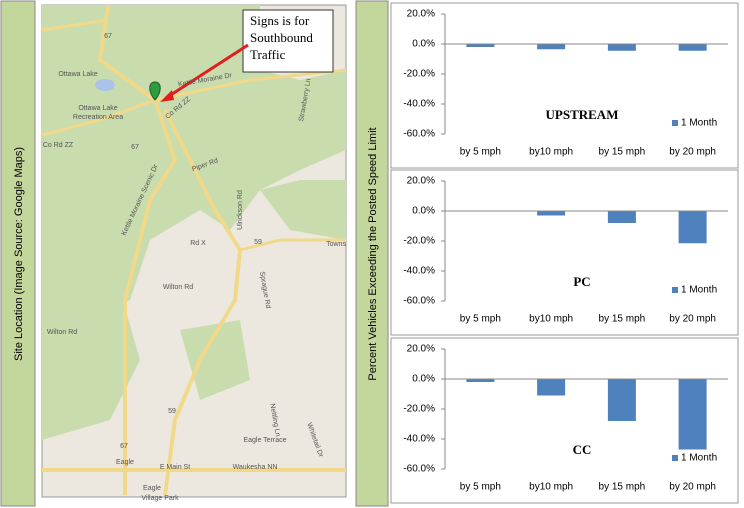  Describe the element at coordinates (58, 145) in the screenshot. I see `map-label: Co Rd ZZ` at that location.